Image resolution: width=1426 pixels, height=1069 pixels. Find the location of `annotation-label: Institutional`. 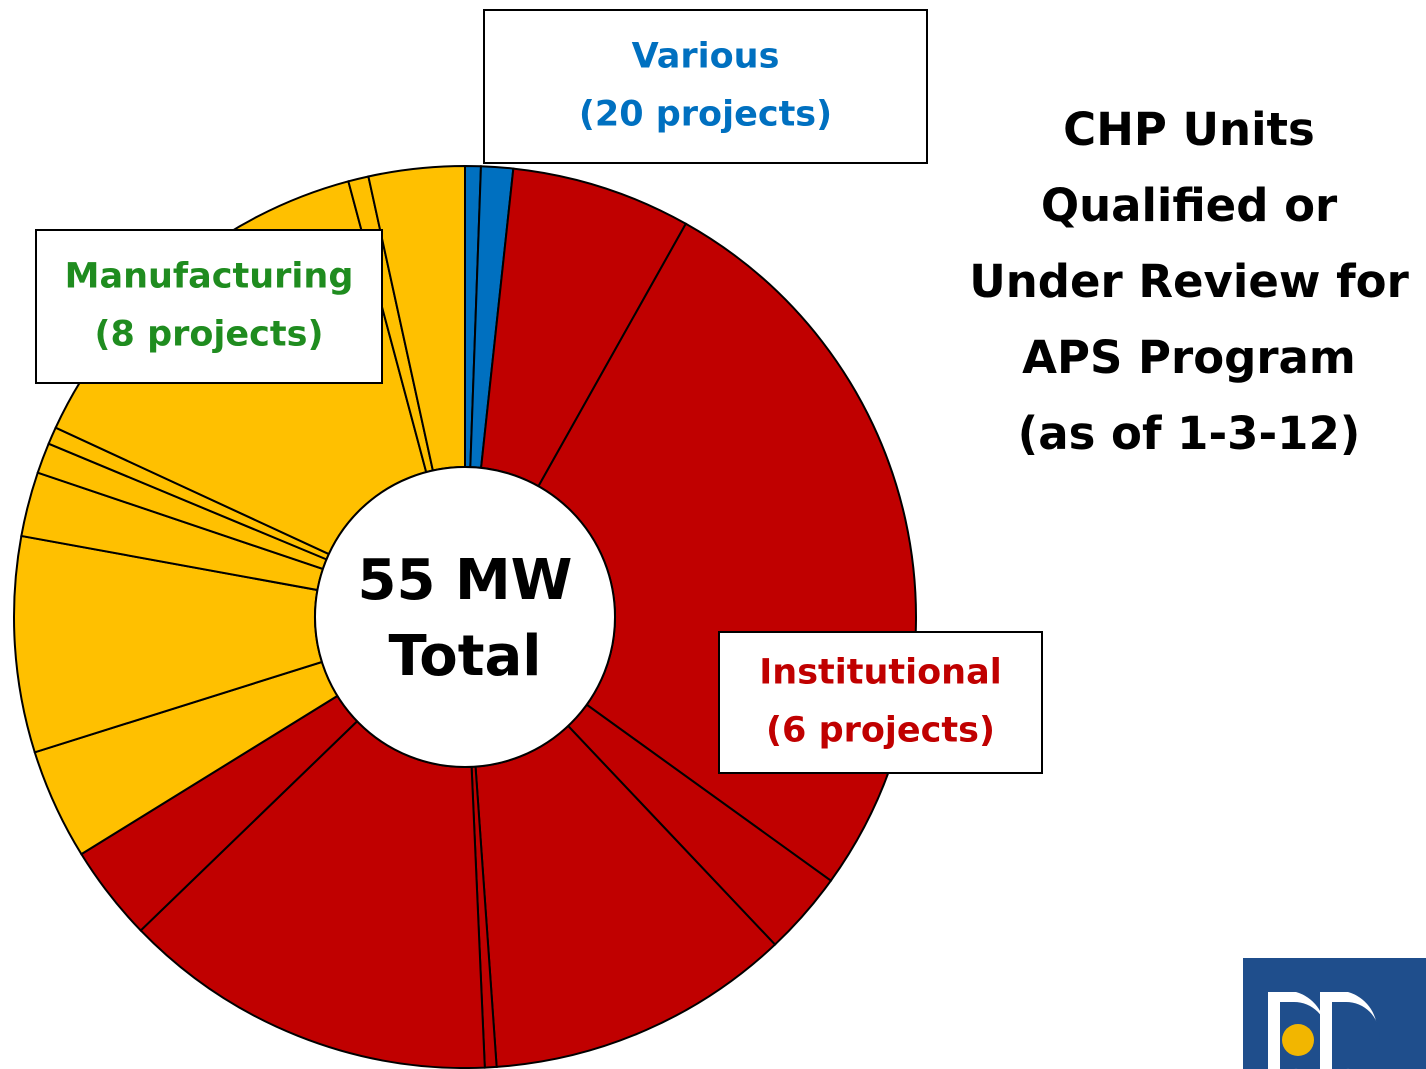

annotation-label: Institutional is located at coordinates (880, 673).